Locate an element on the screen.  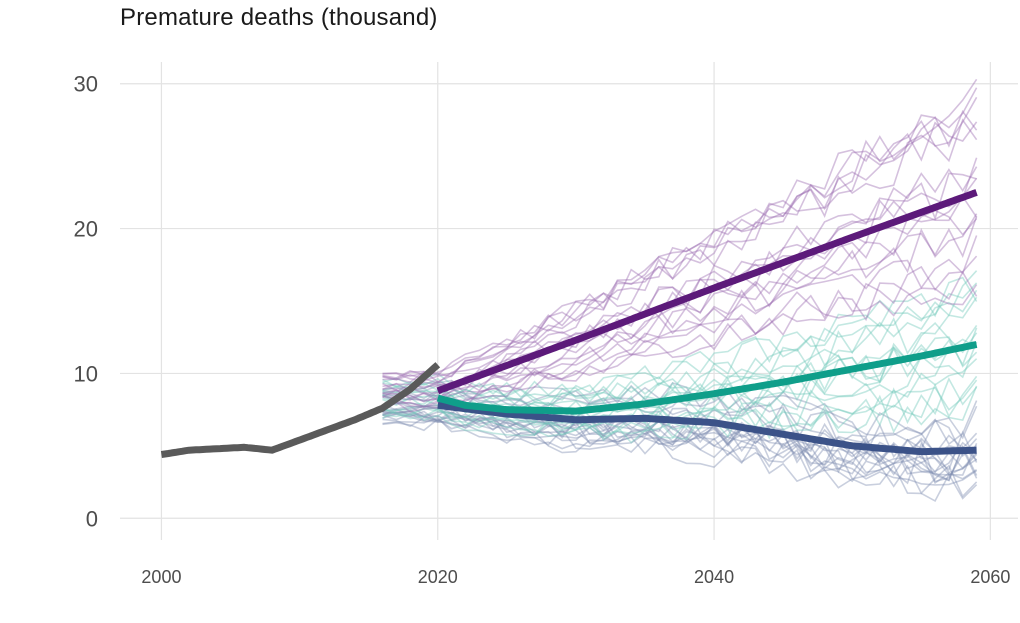
middle-series-line is located at coordinates (707, 378).